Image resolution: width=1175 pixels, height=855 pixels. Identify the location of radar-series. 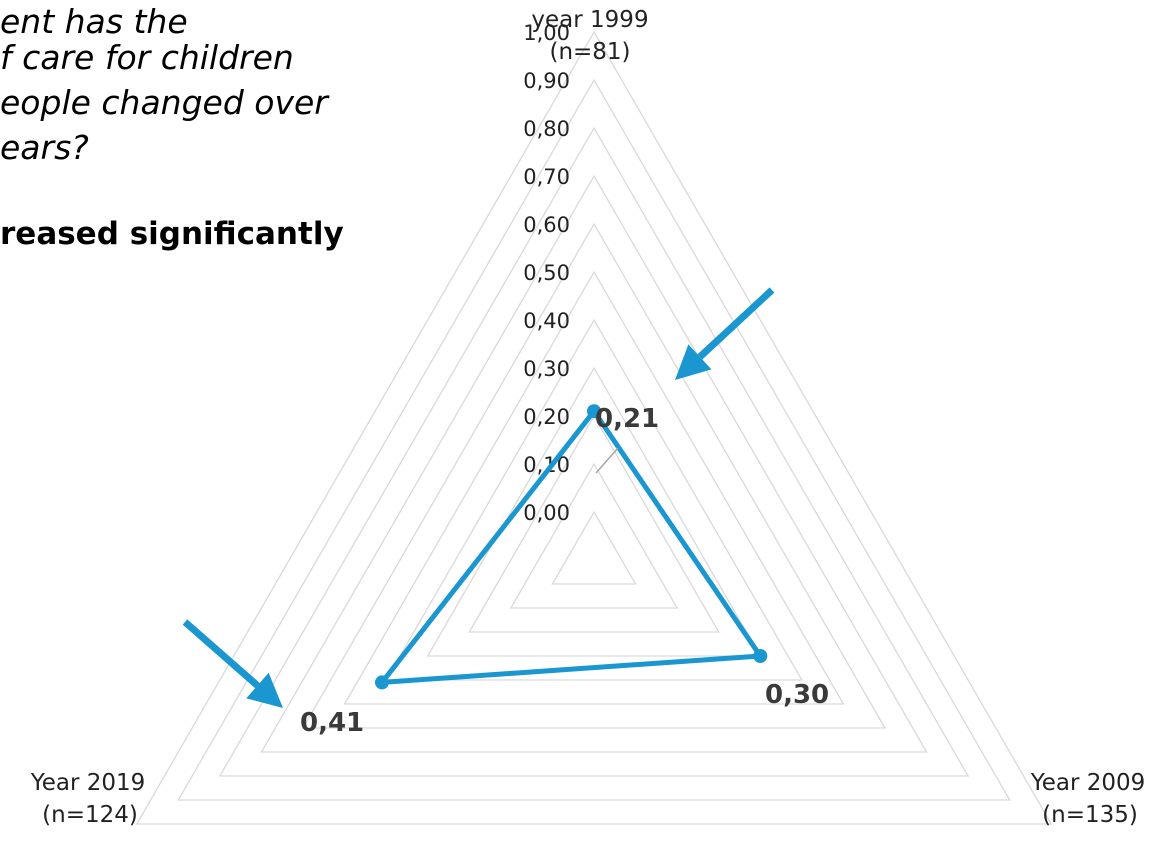
(571, 547).